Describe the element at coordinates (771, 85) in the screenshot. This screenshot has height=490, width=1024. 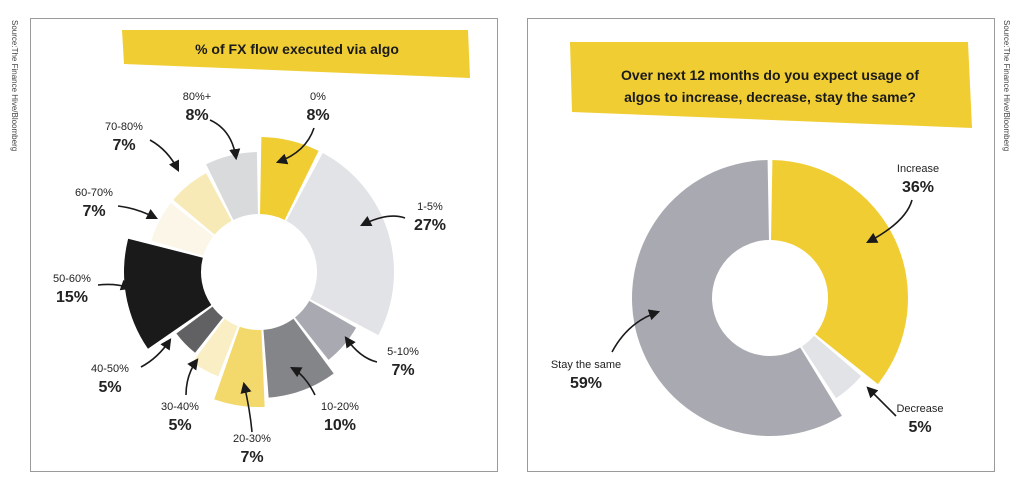
I see `title-banner-right` at that location.